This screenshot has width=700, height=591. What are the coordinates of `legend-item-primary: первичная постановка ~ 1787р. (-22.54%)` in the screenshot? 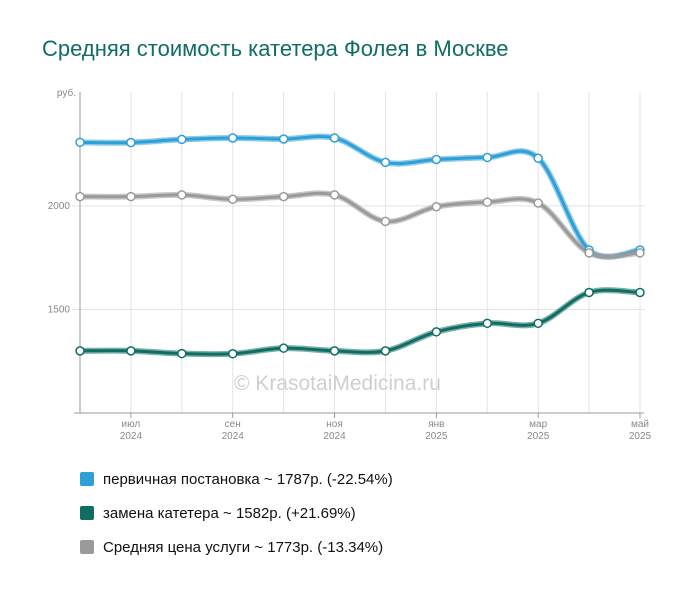 It's located at (236, 479).